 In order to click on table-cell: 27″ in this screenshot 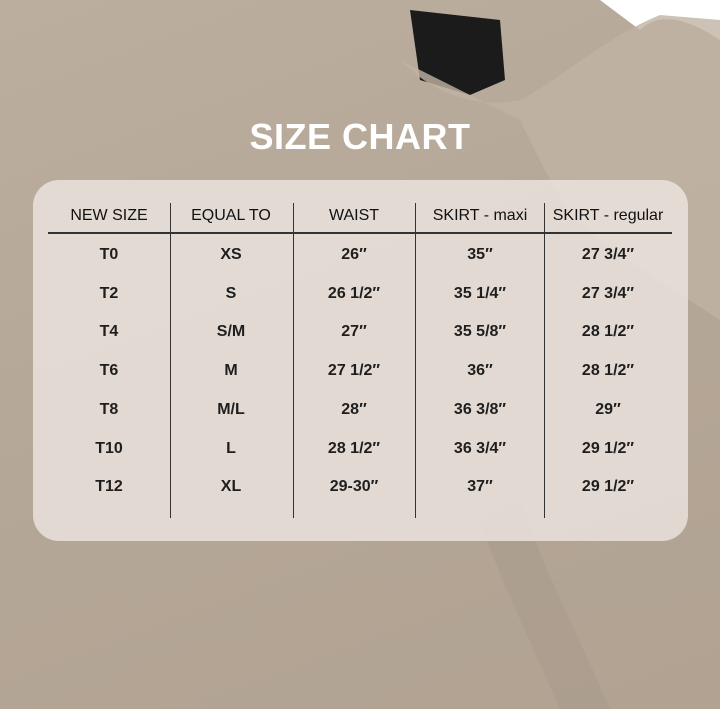, I will do `click(354, 332)`.